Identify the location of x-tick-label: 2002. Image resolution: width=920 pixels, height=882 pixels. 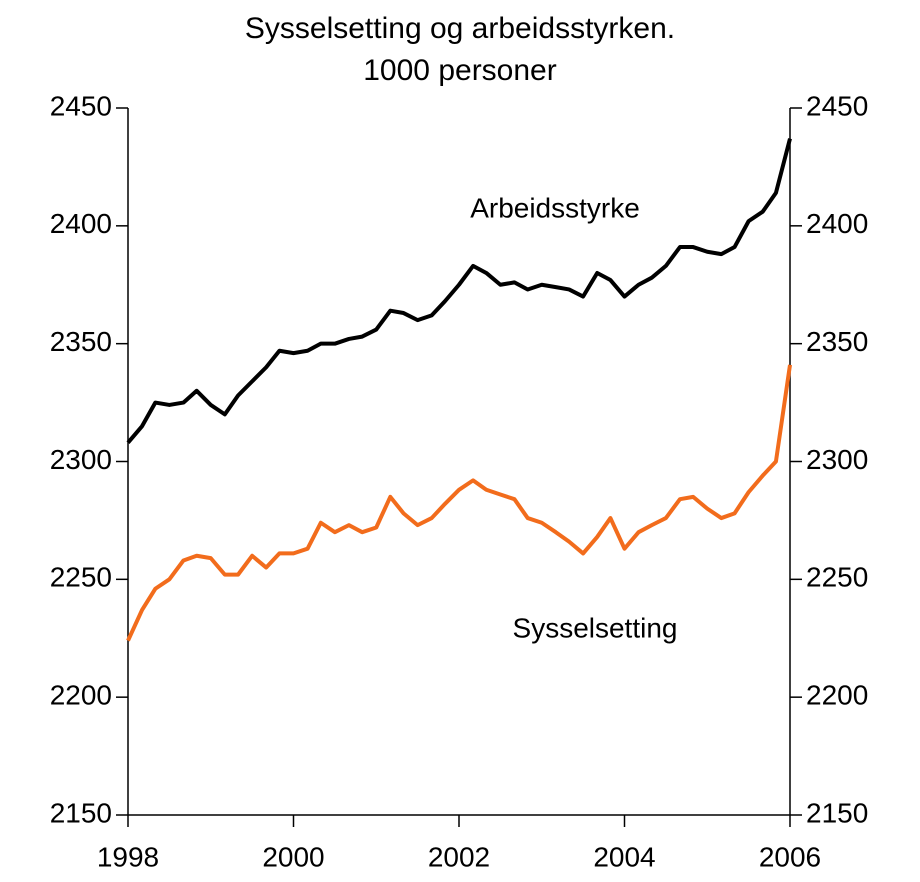
(459, 856).